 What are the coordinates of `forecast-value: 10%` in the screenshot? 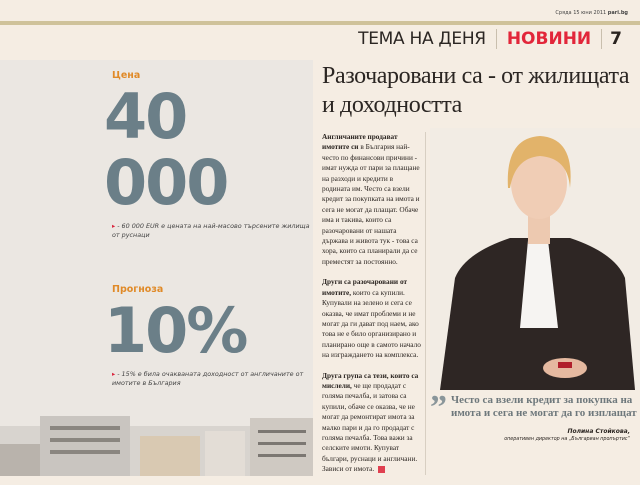 It's located at (176, 330).